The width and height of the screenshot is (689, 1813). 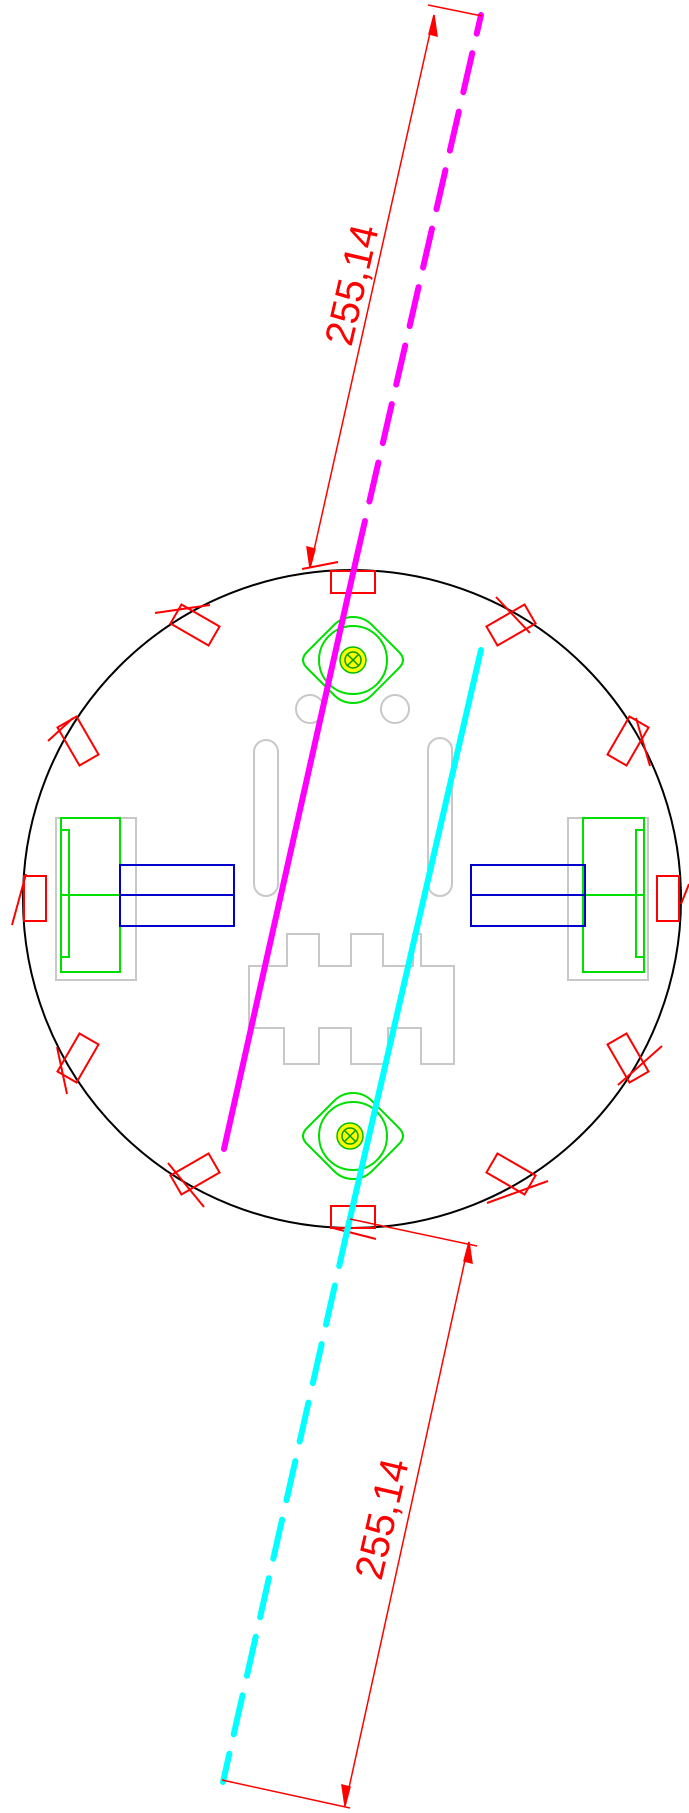 I want to click on lower-dimension, so click(x=349, y=1513).